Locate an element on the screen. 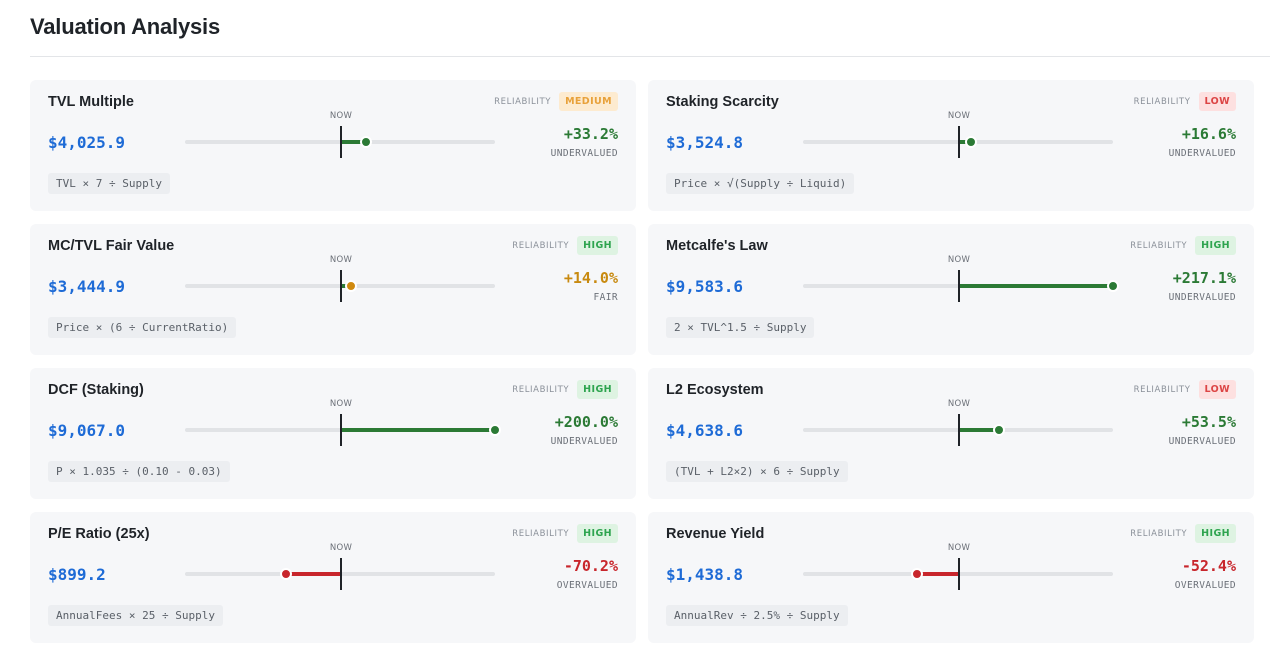 This screenshot has width=1280, height=661. card-title: Staking Scarcity is located at coordinates (722, 102).